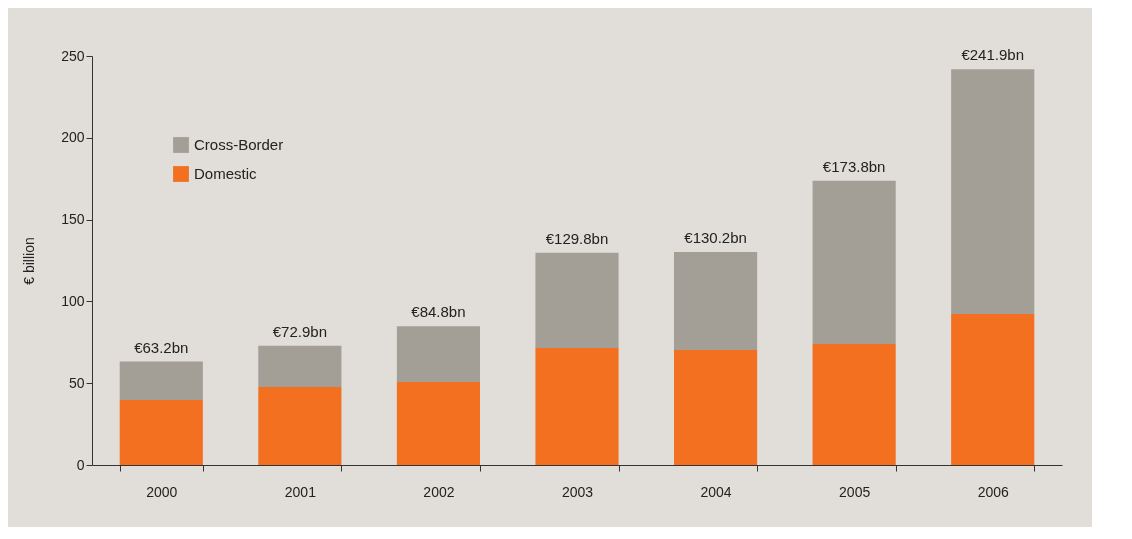 This screenshot has height=539, width=1132. What do you see at coordinates (299, 331) in the screenshot?
I see `total-label: €72.9bn` at bounding box center [299, 331].